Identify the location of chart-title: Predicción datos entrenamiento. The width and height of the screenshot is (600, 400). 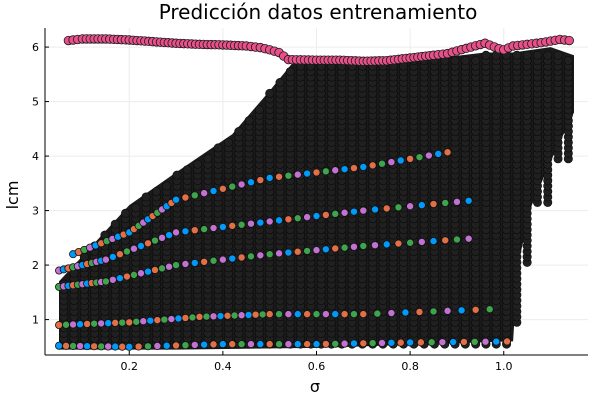
(318, 12).